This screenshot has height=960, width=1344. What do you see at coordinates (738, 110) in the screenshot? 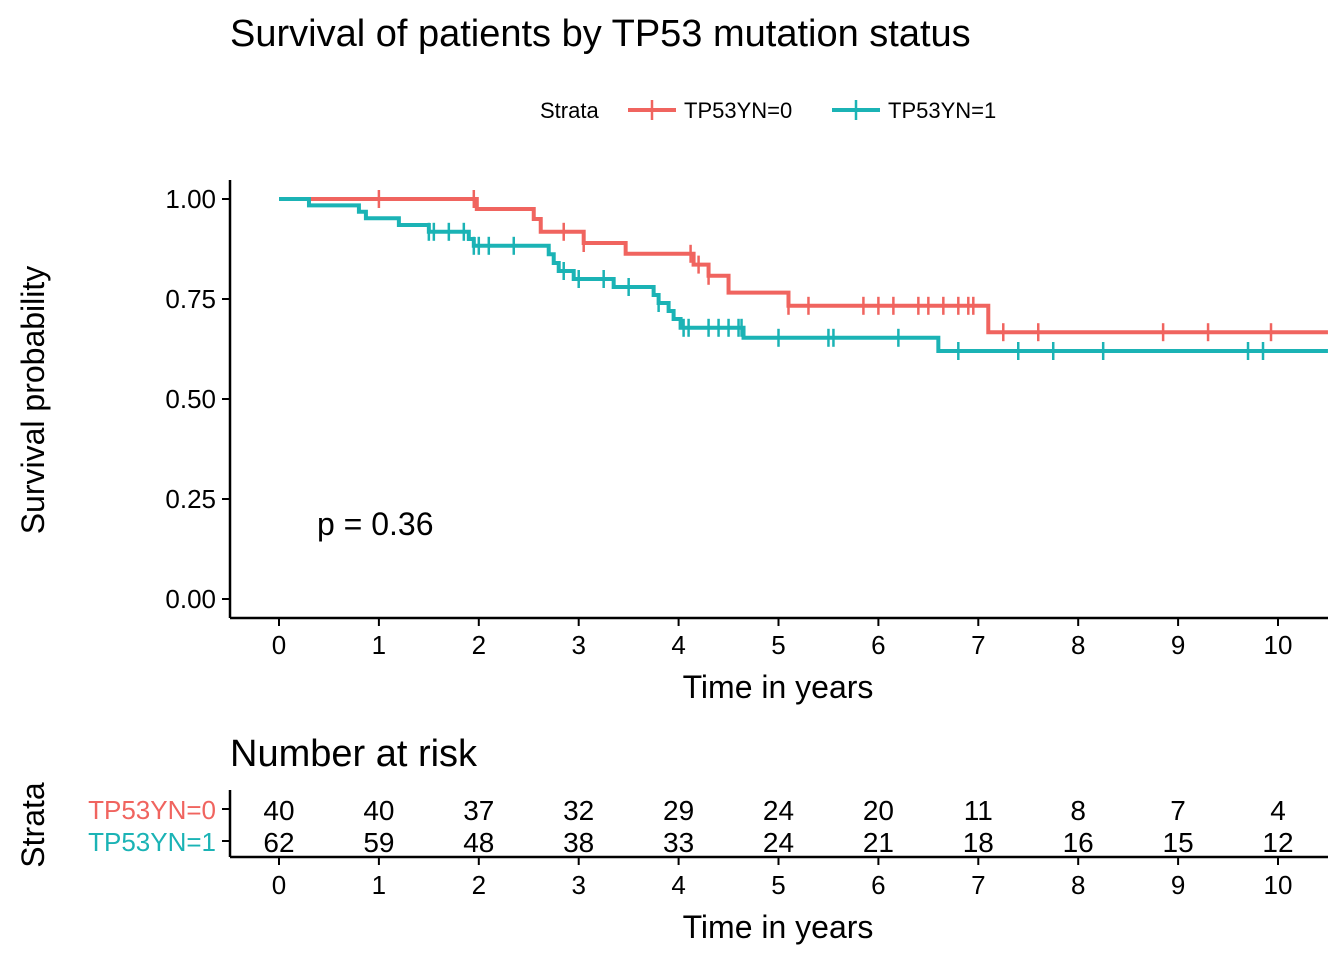
I see `legend-label: TP53YN=0` at bounding box center [738, 110].